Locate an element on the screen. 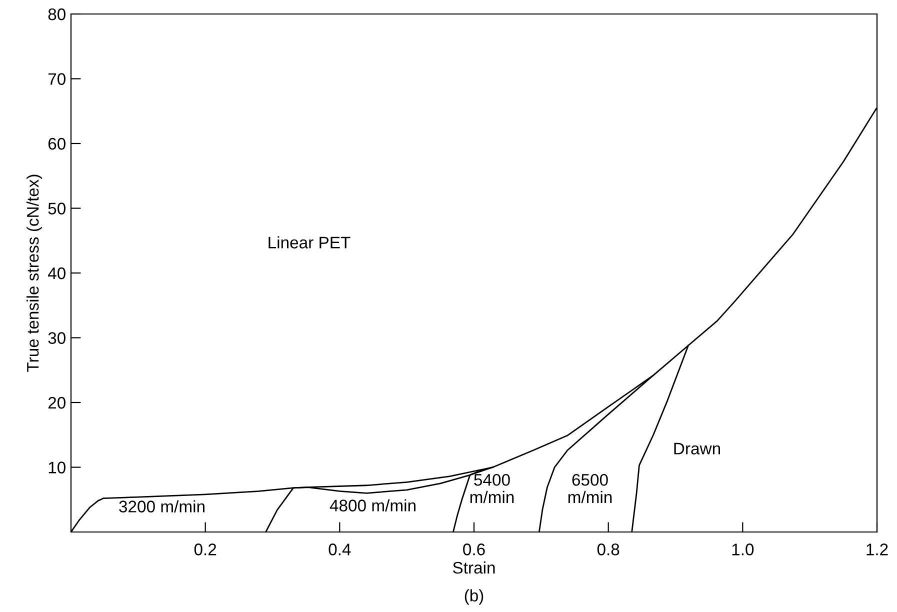  annotation: 3200 m/min is located at coordinates (161, 506).